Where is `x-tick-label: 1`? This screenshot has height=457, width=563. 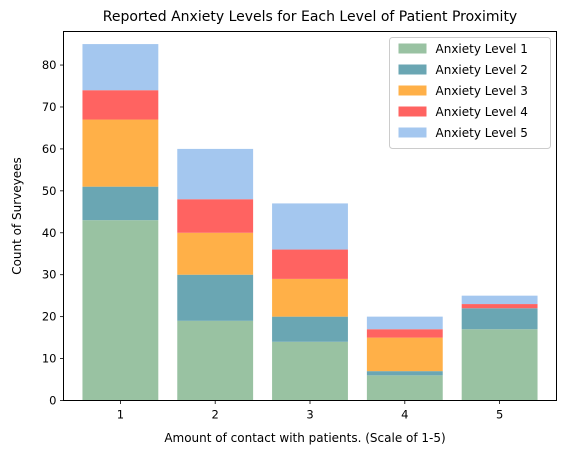 x-tick-label: 1 is located at coordinates (120, 415).